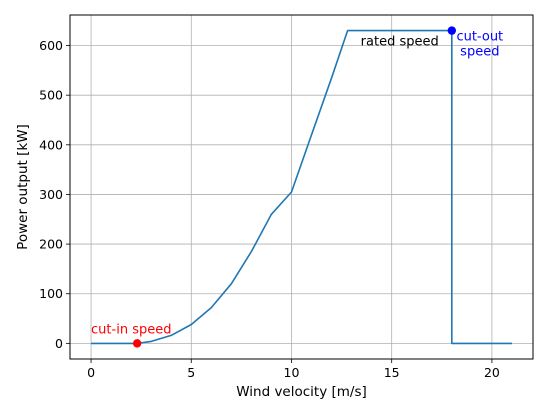 This screenshot has width=550, height=406. What do you see at coordinates (51, 45) in the screenshot?
I see `y-tick-label: 600` at bounding box center [51, 45].